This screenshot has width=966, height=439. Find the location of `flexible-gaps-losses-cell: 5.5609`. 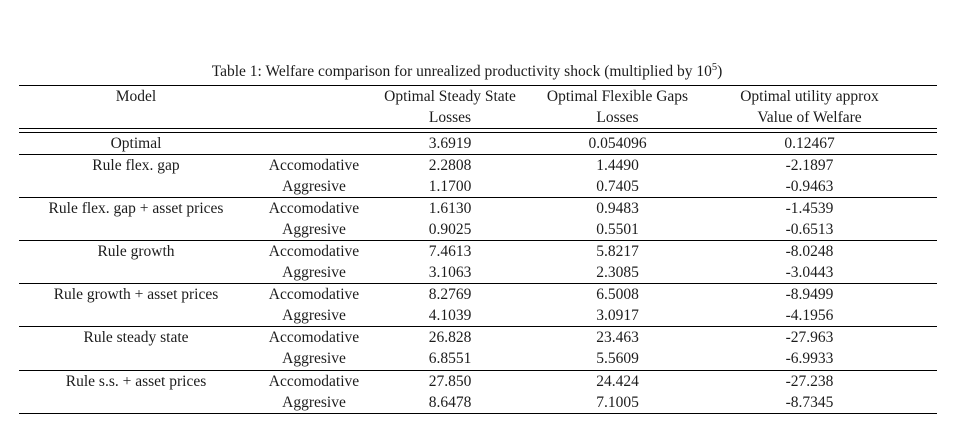

flexible-gaps-losses-cell: 5.5609 is located at coordinates (617, 359).